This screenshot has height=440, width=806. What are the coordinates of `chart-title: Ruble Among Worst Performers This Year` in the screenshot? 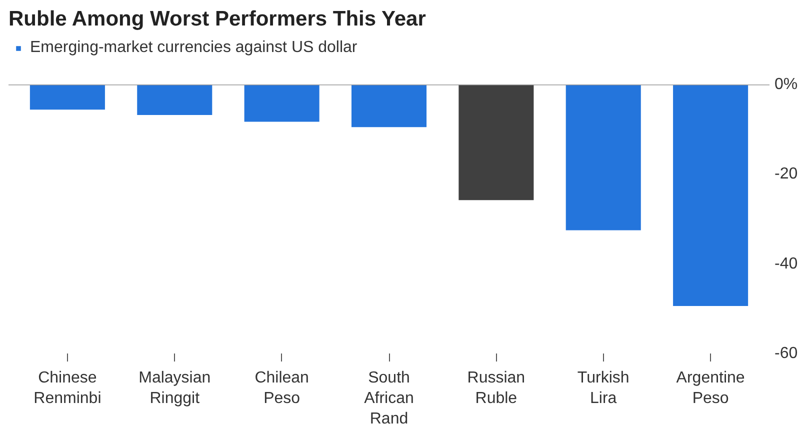 It's located at (217, 19).